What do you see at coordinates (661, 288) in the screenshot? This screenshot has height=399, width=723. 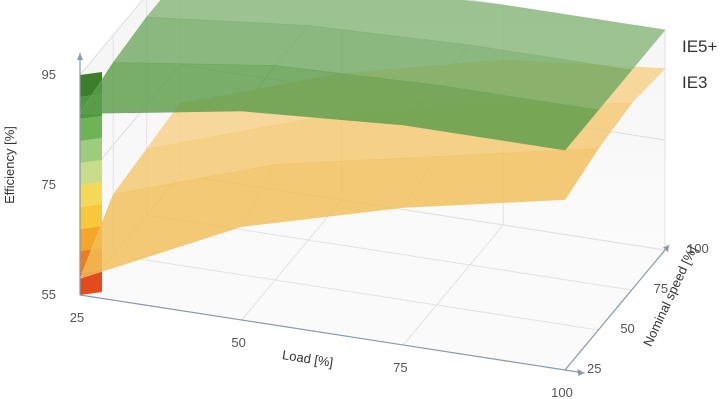 I see `y-tick-label: 75` at bounding box center [661, 288].